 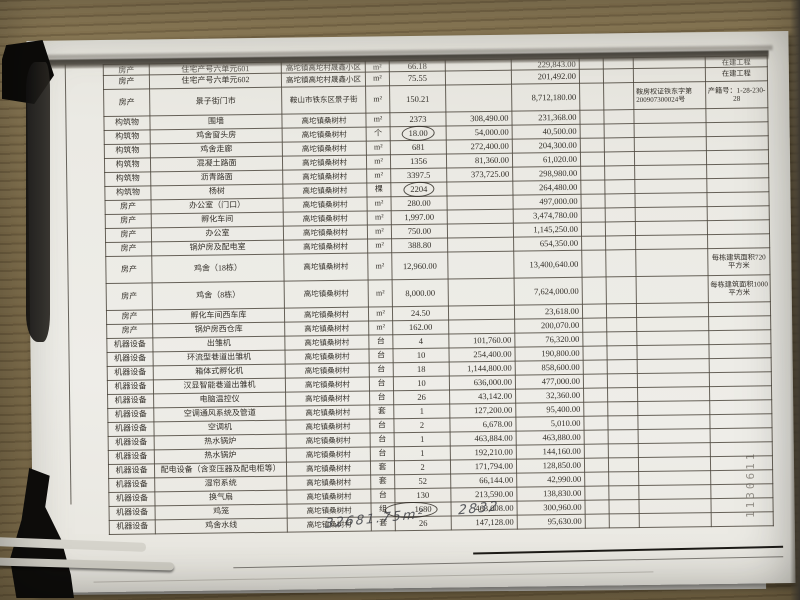 What do you see at coordinates (739, 261) in the screenshot?
I see `cell-remark: 每栋建筑面积720平方米` at bounding box center [739, 261].